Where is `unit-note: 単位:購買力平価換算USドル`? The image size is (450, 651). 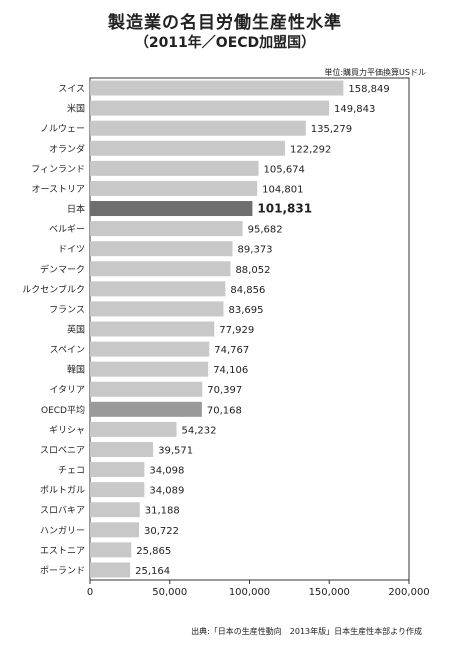
unit-note: 単位:購買力平価換算USドル is located at coordinates (375, 72).